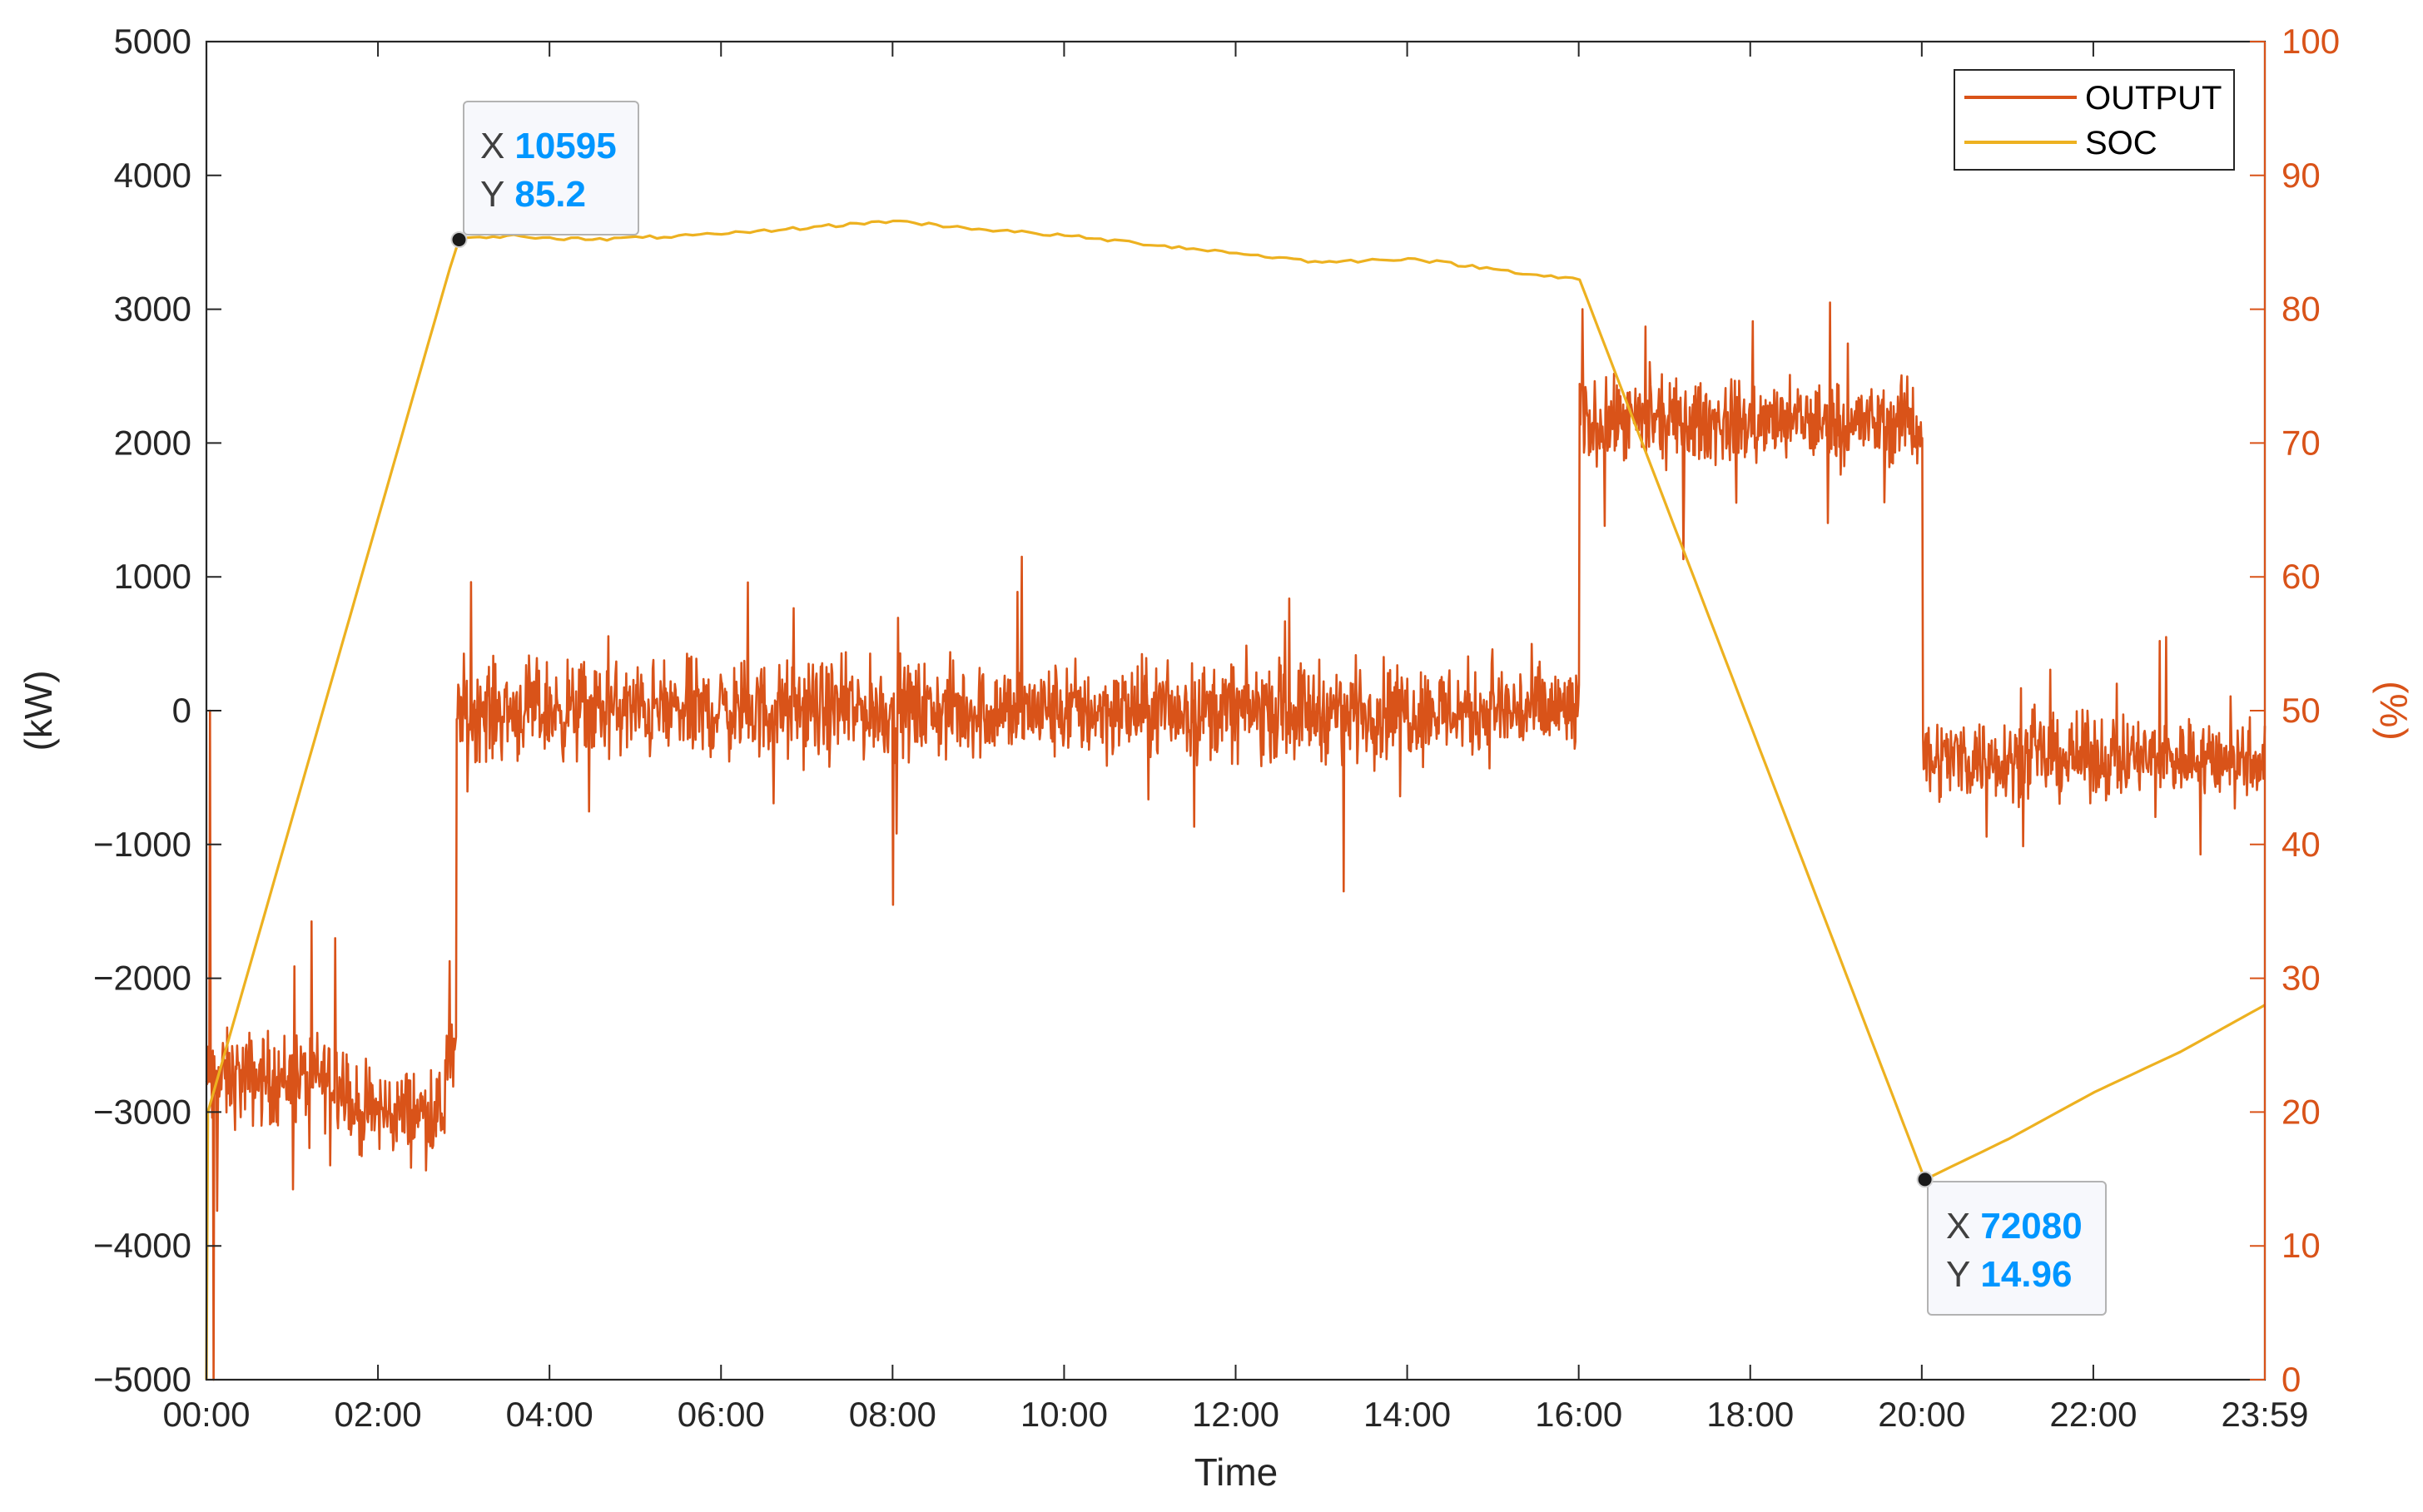  I want to click on left-y-tick-label: −5000, so click(142, 1379).